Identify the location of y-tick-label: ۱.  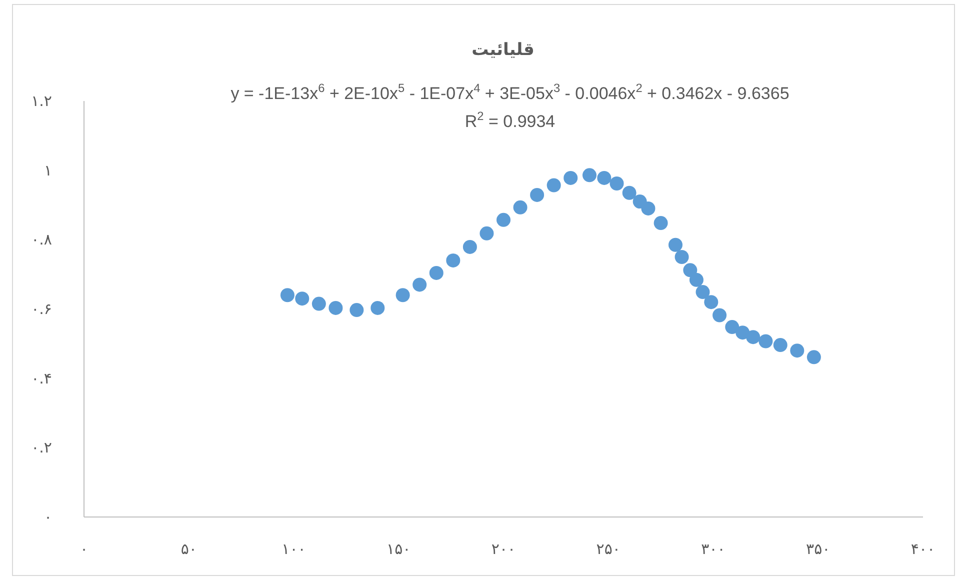
(48, 170).